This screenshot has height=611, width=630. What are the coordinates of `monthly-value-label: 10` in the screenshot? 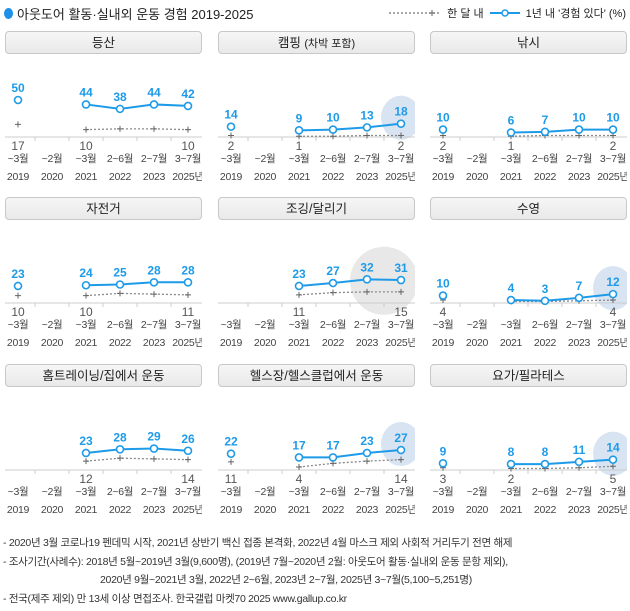 It's located at (86, 146).